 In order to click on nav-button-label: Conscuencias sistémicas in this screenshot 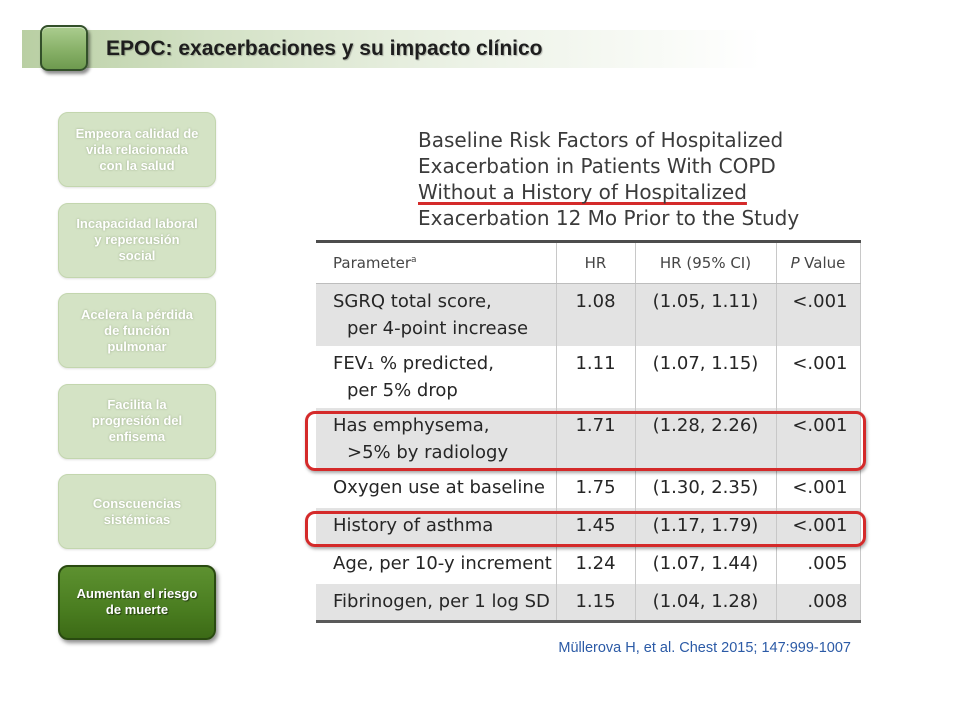, I will do `click(137, 511)`.